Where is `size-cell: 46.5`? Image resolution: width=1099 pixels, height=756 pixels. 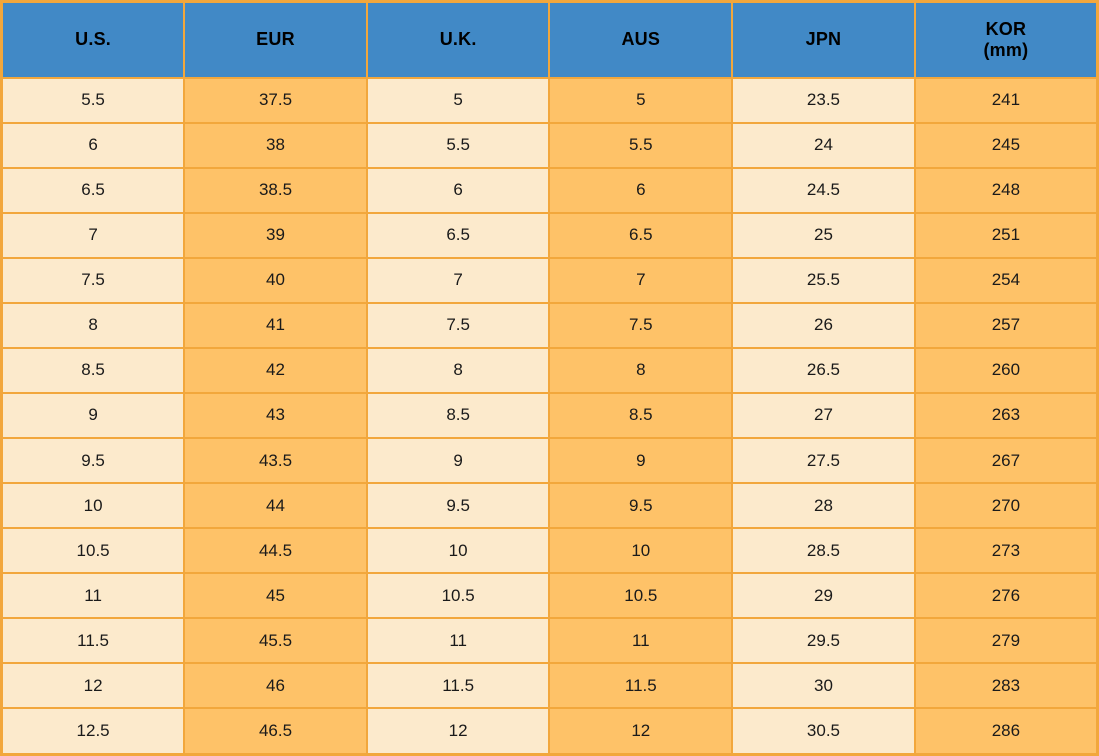 size-cell: 46.5 is located at coordinates (275, 731).